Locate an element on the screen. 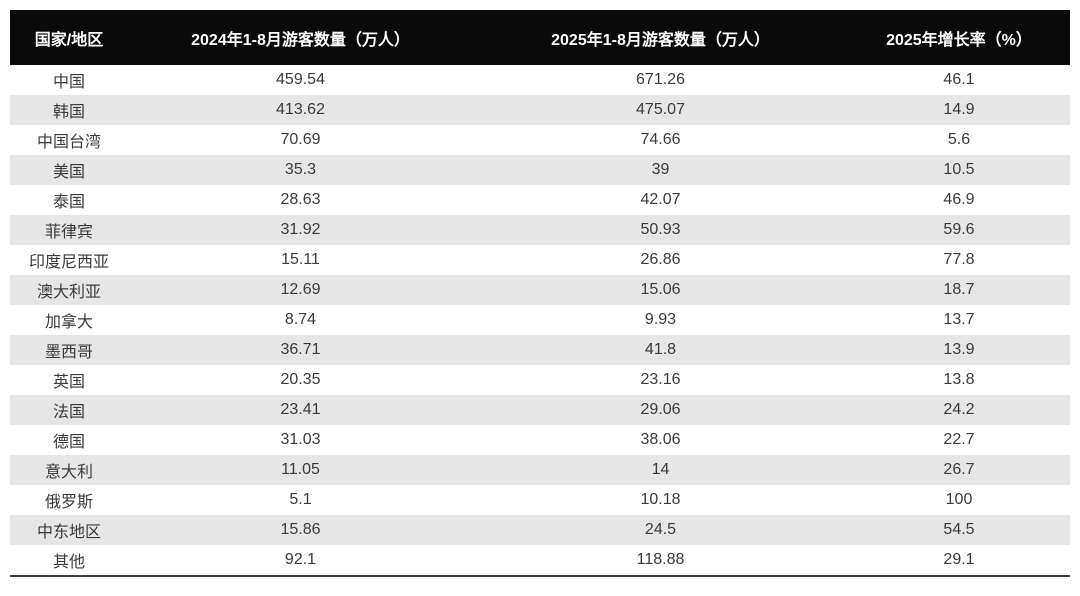 The width and height of the screenshot is (1080, 596). visitors-2025-cell: 41.8 is located at coordinates (660, 349).